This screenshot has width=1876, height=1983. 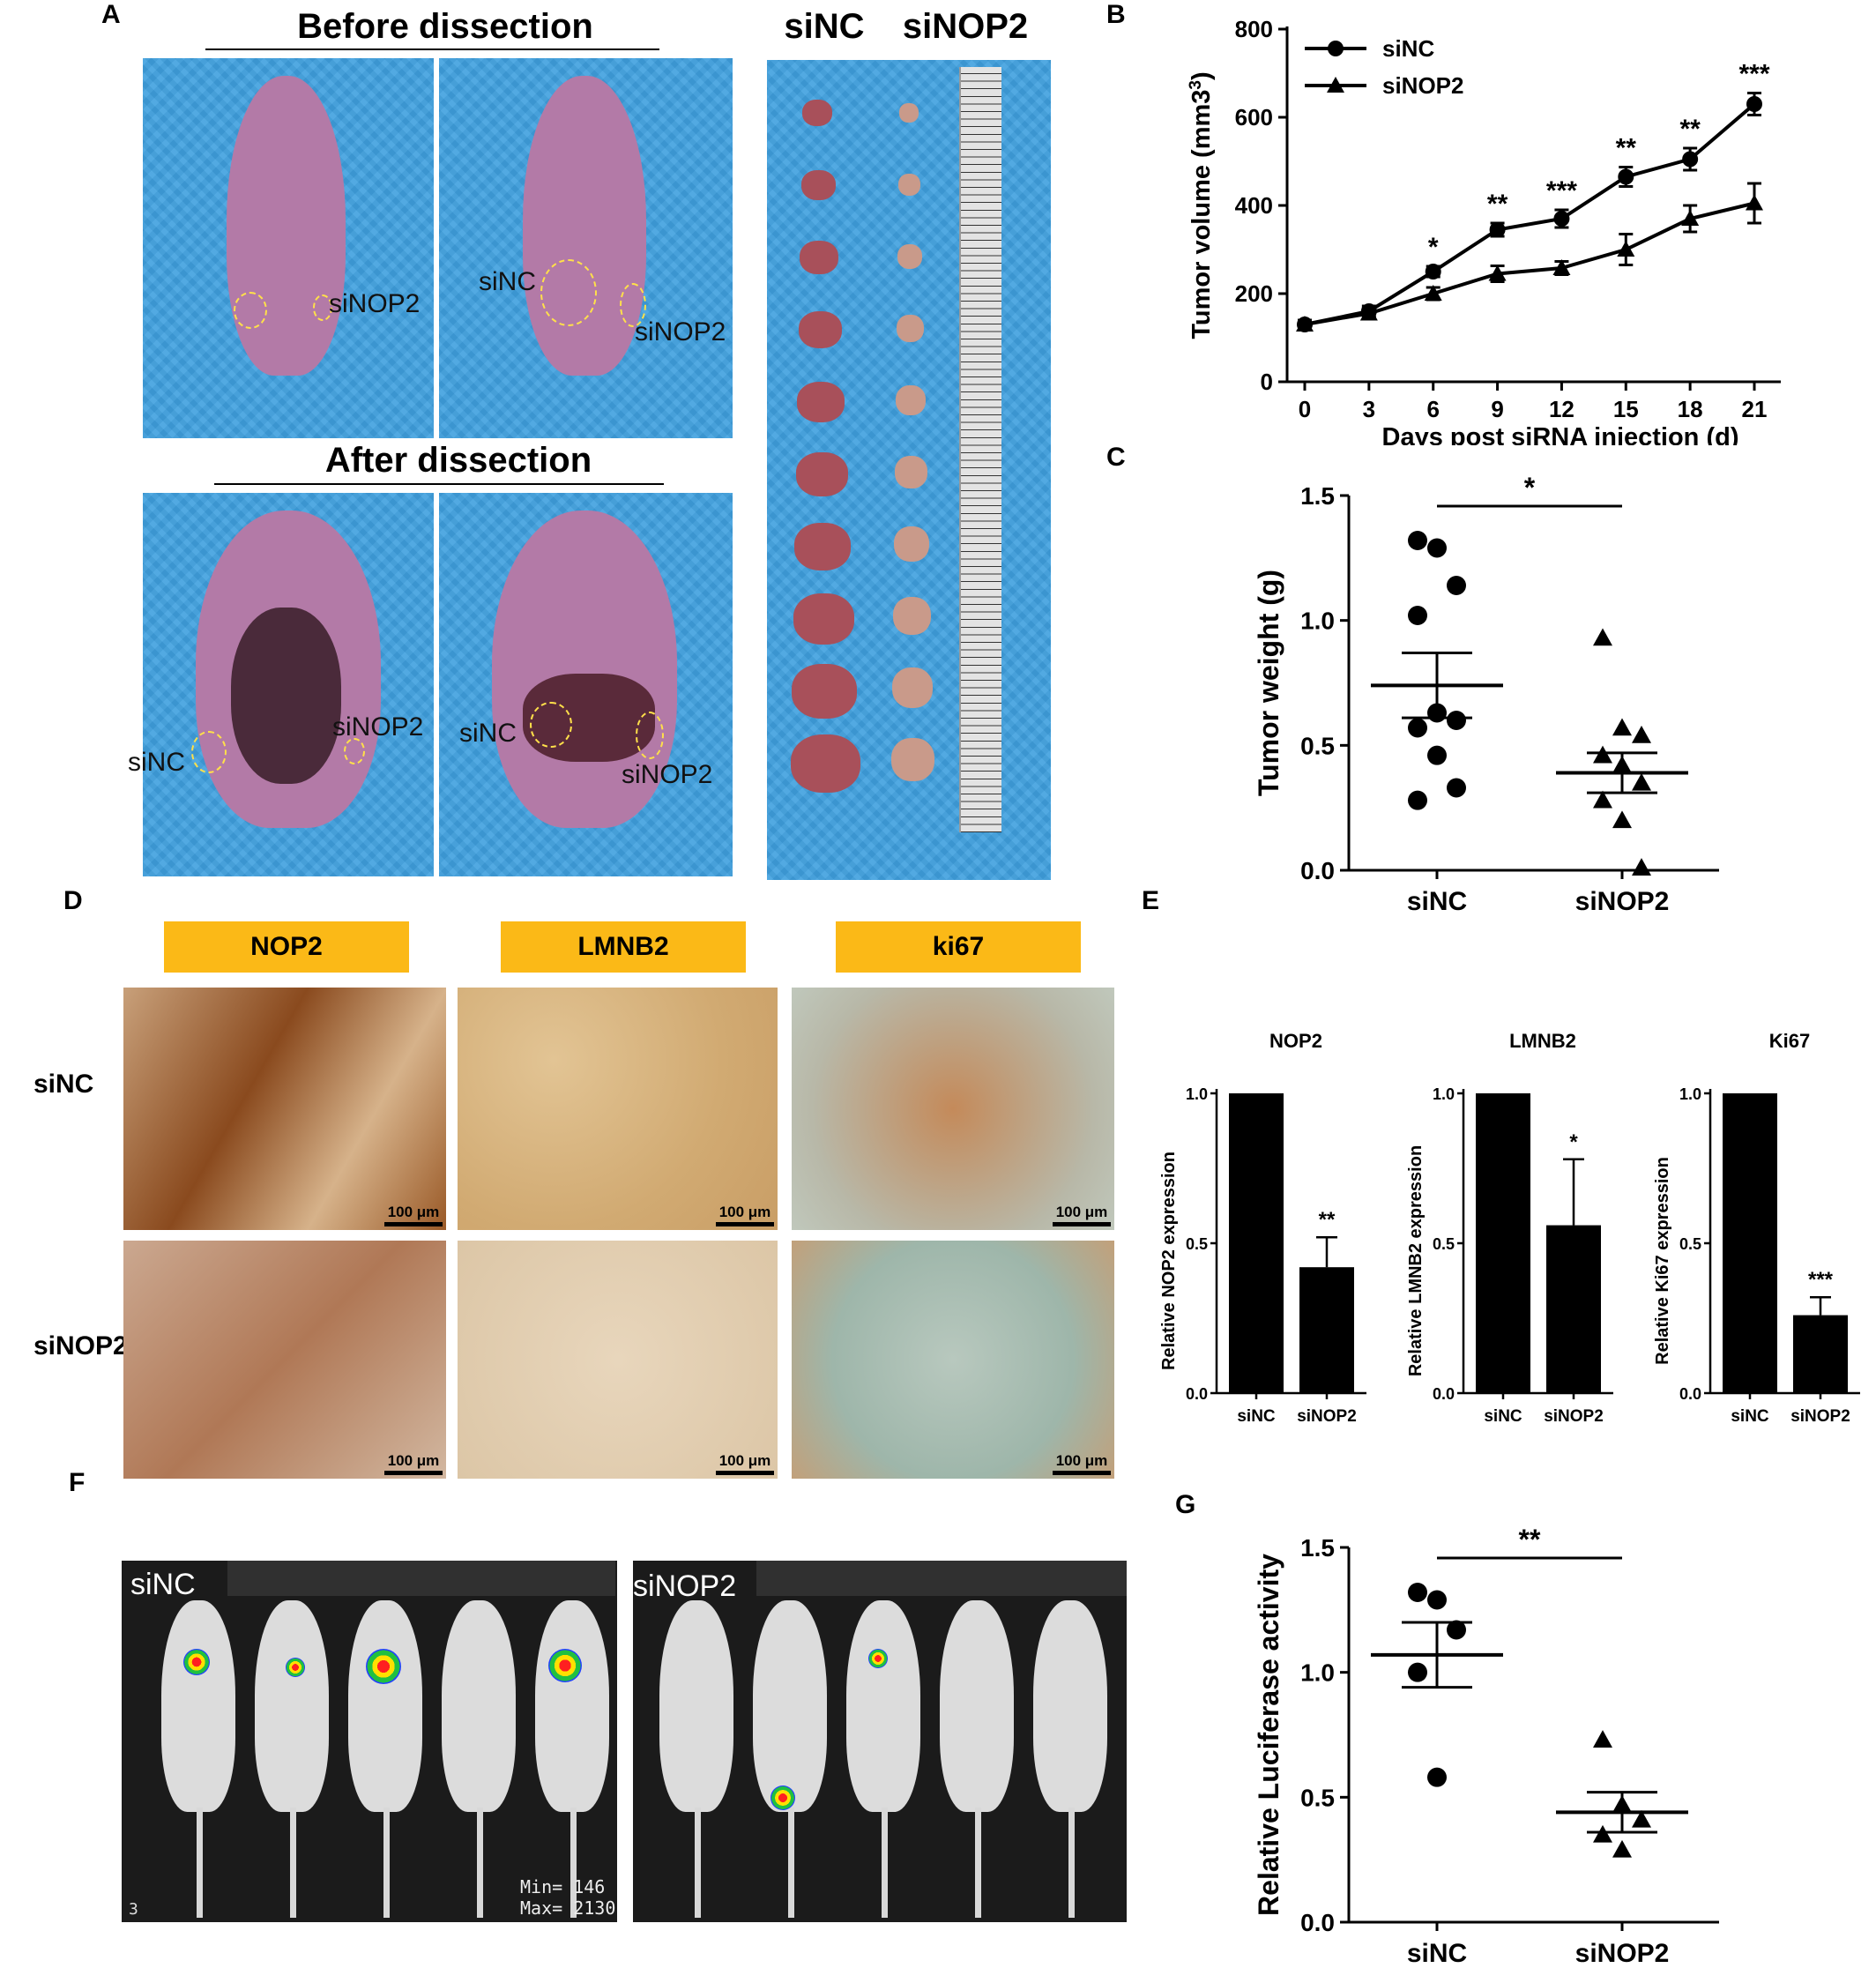 I want to click on ihc-image-sinc-lmnb2: 100 μm, so click(x=618, y=1109).